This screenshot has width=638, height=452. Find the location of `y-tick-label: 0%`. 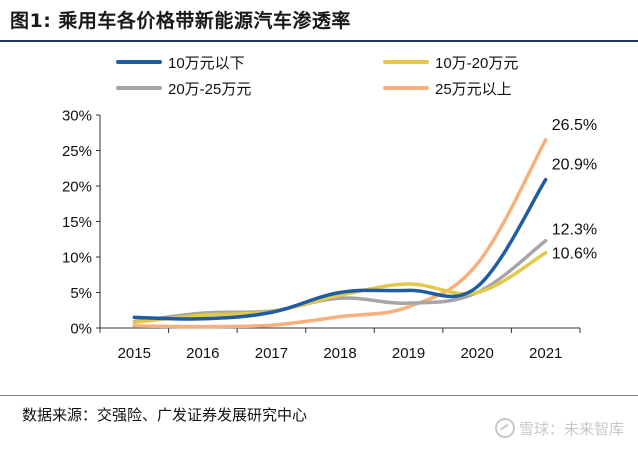

y-tick-label: 0% is located at coordinates (81, 329).